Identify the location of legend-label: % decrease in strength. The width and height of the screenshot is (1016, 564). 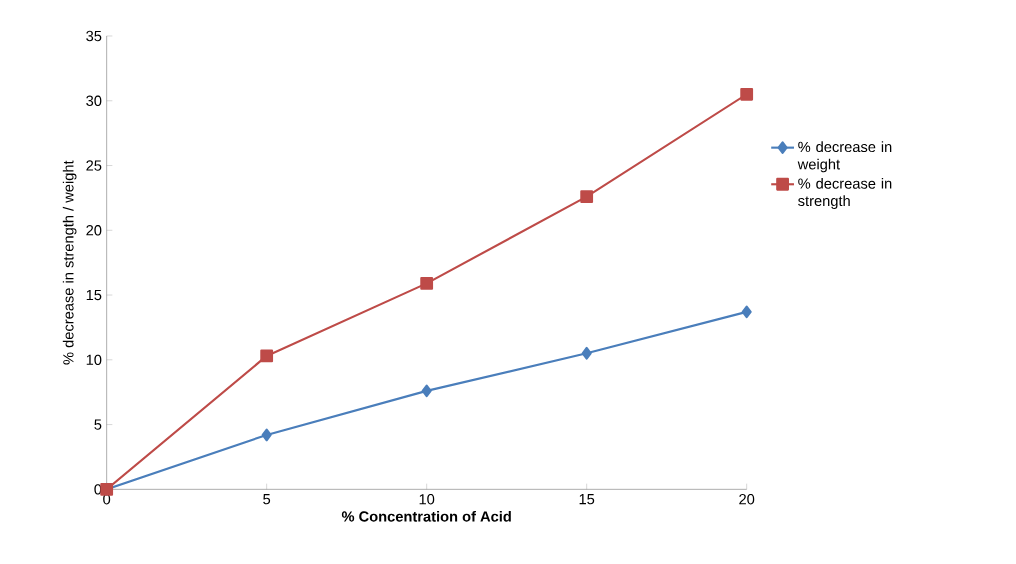
(845, 193).